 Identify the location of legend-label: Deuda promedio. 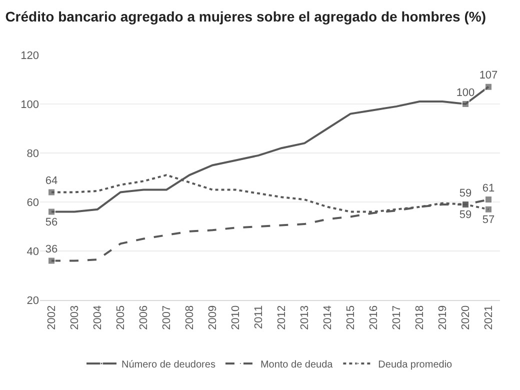
(415, 364).